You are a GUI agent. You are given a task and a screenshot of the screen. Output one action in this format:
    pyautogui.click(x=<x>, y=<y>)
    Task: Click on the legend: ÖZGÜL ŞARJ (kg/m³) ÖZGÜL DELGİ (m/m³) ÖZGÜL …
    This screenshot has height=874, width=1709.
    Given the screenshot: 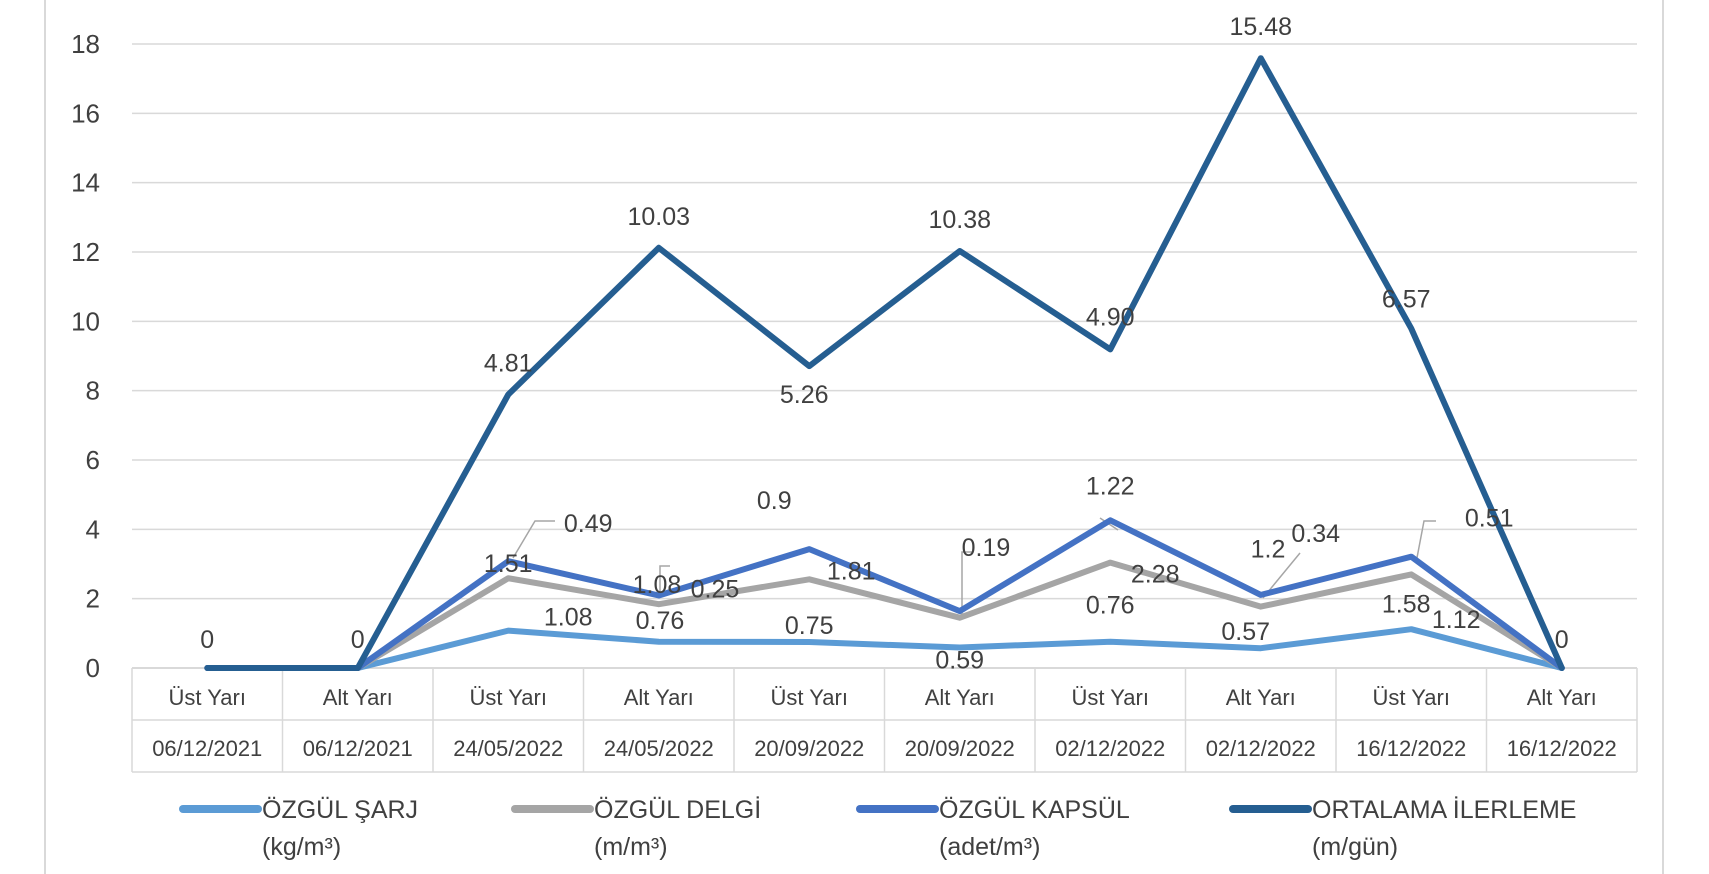 What is the action you would take?
    pyautogui.click(x=877, y=828)
    